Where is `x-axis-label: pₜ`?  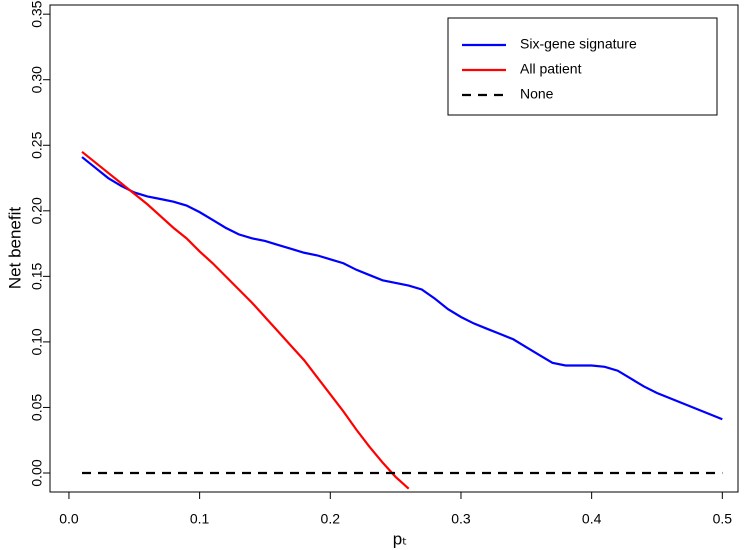
x-axis-label: pₜ is located at coordinates (400, 538).